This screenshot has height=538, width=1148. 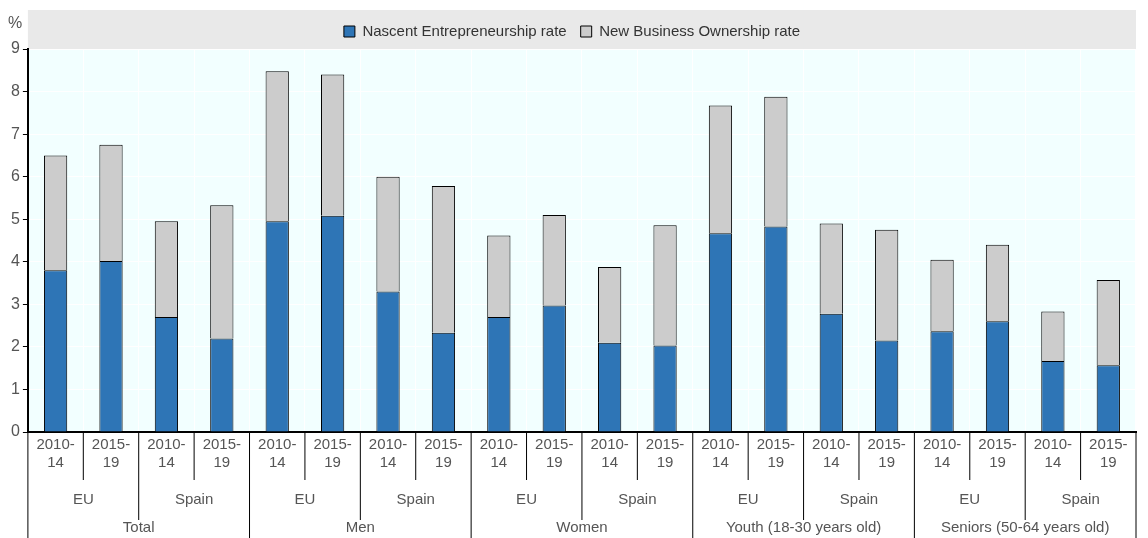 What do you see at coordinates (15, 176) in the screenshot?
I see `y-tick-label: 6` at bounding box center [15, 176].